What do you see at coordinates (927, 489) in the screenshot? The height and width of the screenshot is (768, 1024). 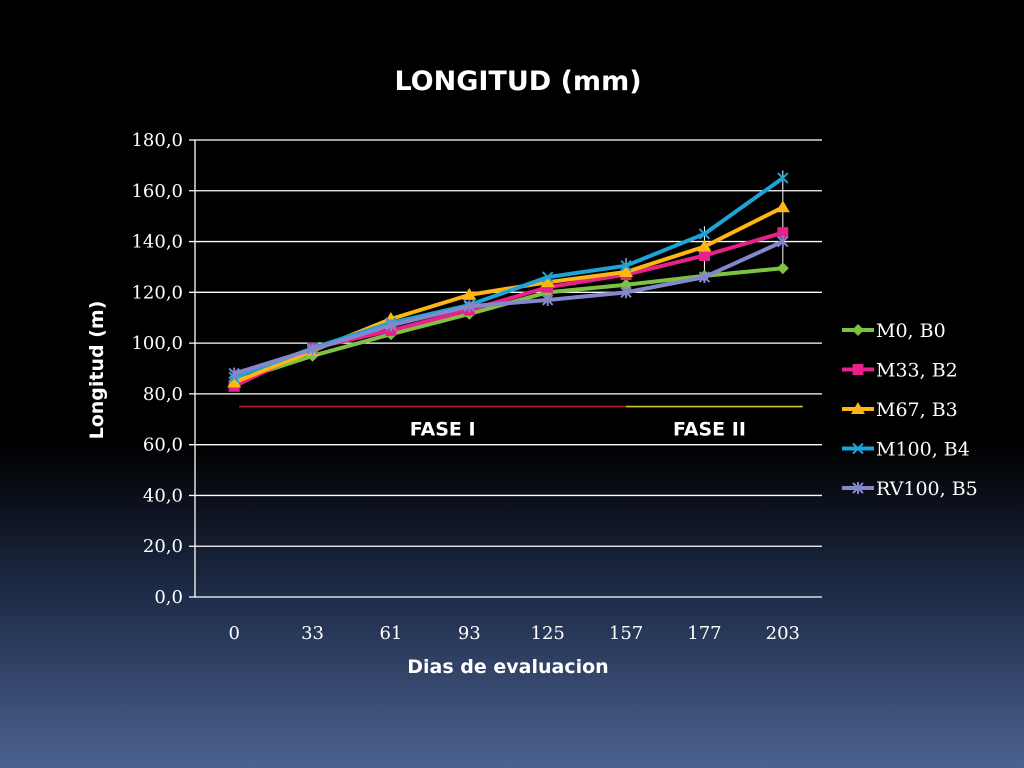 I see `legend-label: RV100, B5` at bounding box center [927, 489].